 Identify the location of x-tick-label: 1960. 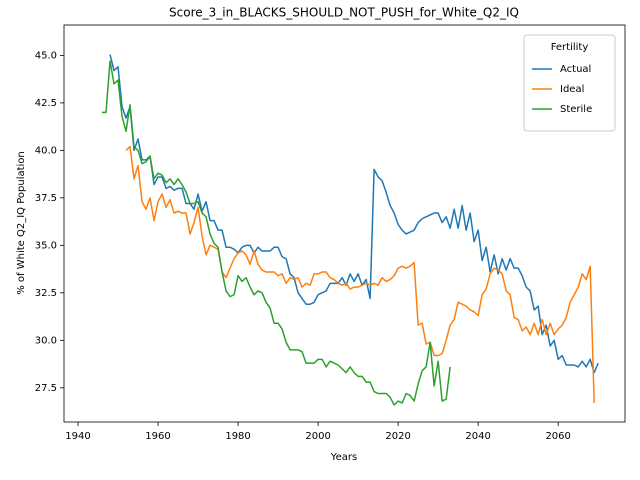
(157, 436).